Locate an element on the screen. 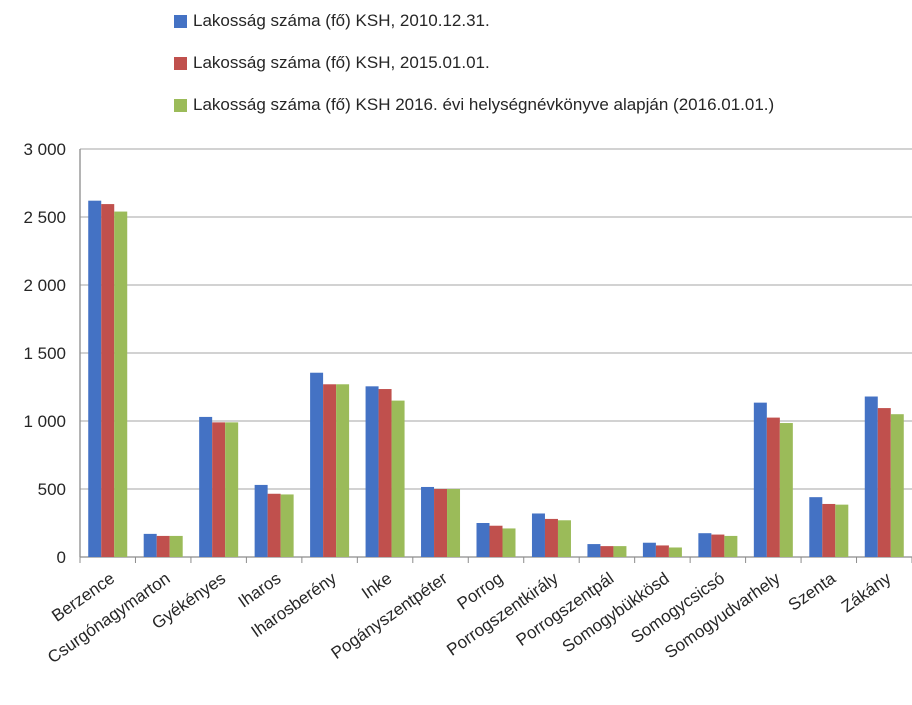 This screenshot has height=705, width=912. legend-item: Lakosság száma (fő) KSH, 2010.12.31. is located at coordinates (534, 21).